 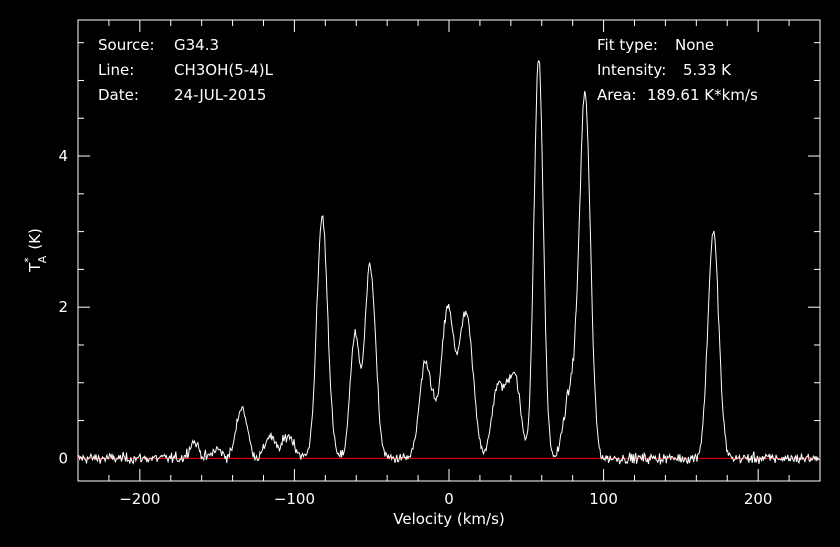 I want to click on y-axis-label-unit: (K), so click(x=35, y=239).